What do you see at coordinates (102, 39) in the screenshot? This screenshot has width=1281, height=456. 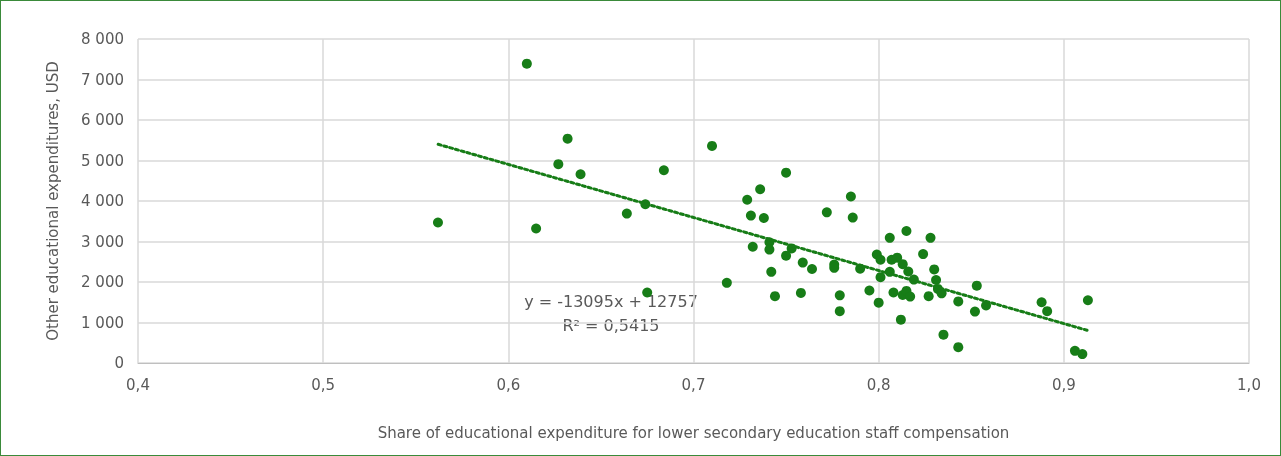 I see `y-tick-label: 8 000` at bounding box center [102, 39].